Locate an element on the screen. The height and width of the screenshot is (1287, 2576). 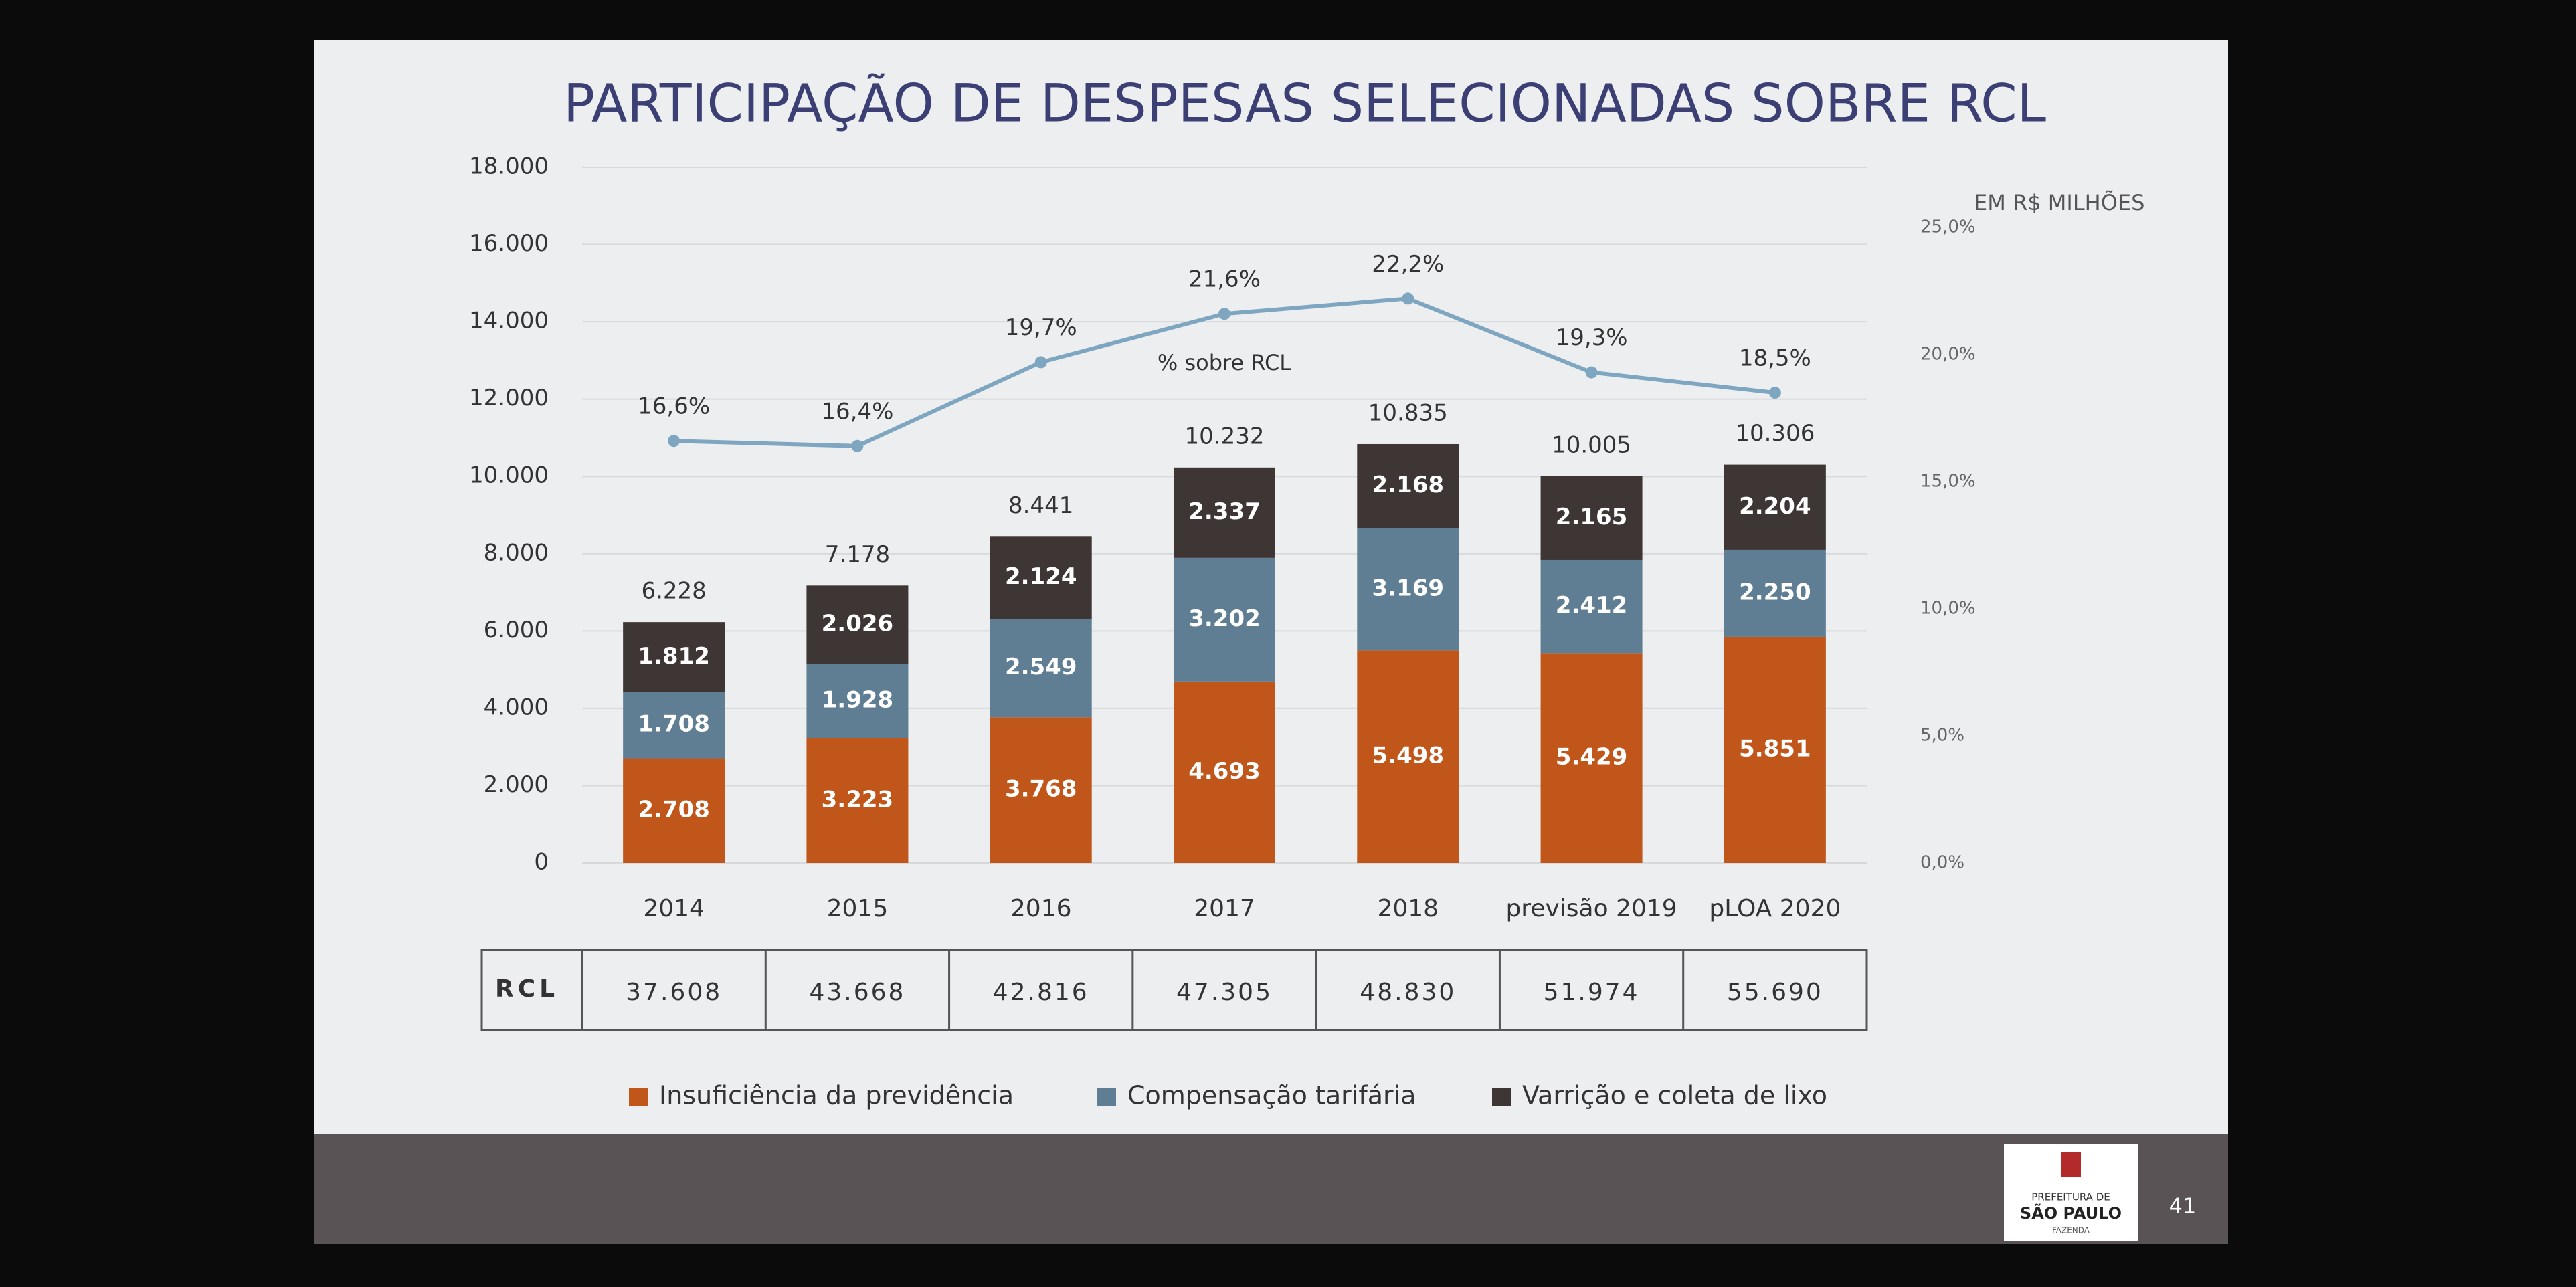
line-label: 21,6% is located at coordinates (1224, 279).